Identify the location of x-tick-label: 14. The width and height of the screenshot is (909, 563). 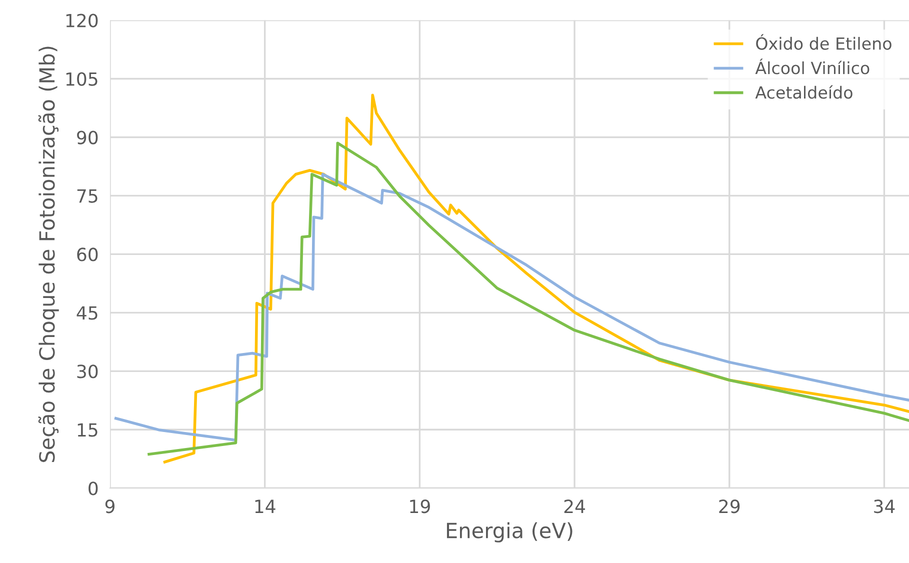
(265, 506).